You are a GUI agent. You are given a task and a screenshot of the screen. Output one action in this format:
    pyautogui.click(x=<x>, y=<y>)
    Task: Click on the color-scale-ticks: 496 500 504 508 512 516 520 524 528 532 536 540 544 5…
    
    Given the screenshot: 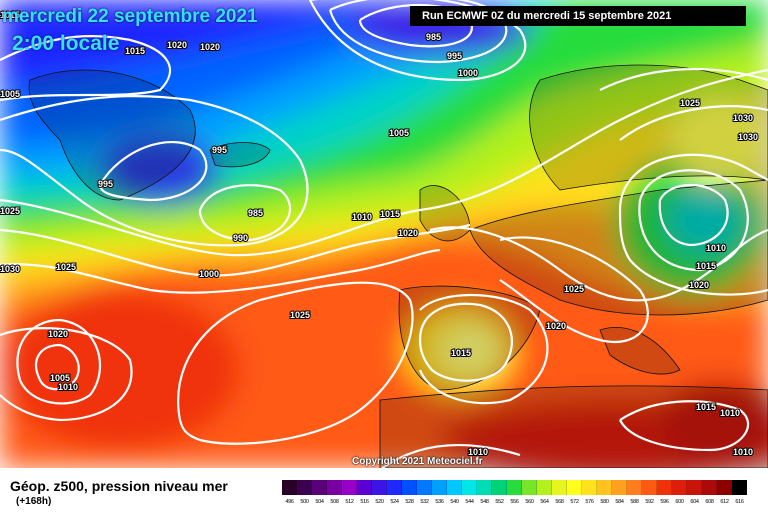 What is the action you would take?
    pyautogui.click(x=514, y=502)
    